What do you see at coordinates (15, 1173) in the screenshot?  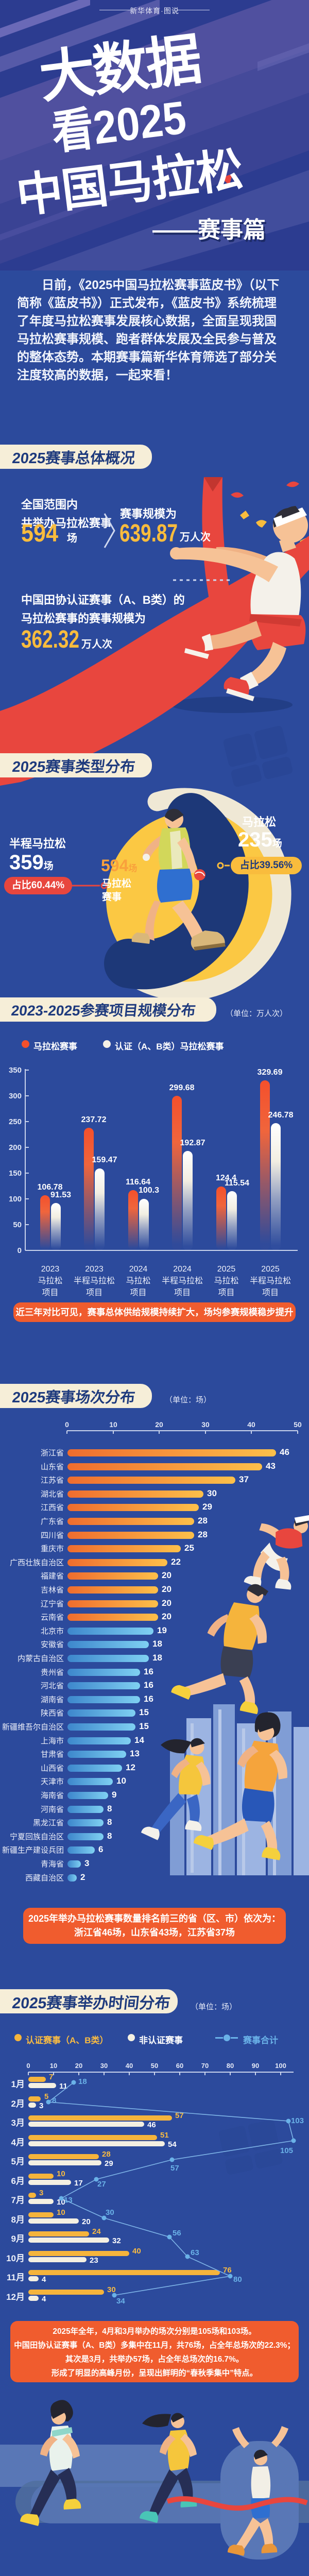 I see `svg-text: 150` at bounding box center [15, 1173].